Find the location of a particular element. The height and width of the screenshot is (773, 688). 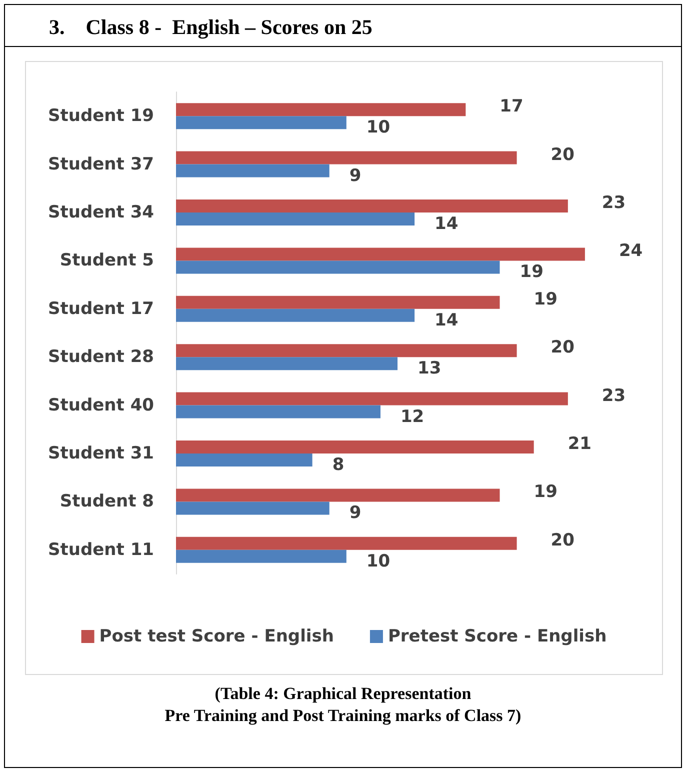

legend-label: Pretest Score - English is located at coordinates (497, 636).